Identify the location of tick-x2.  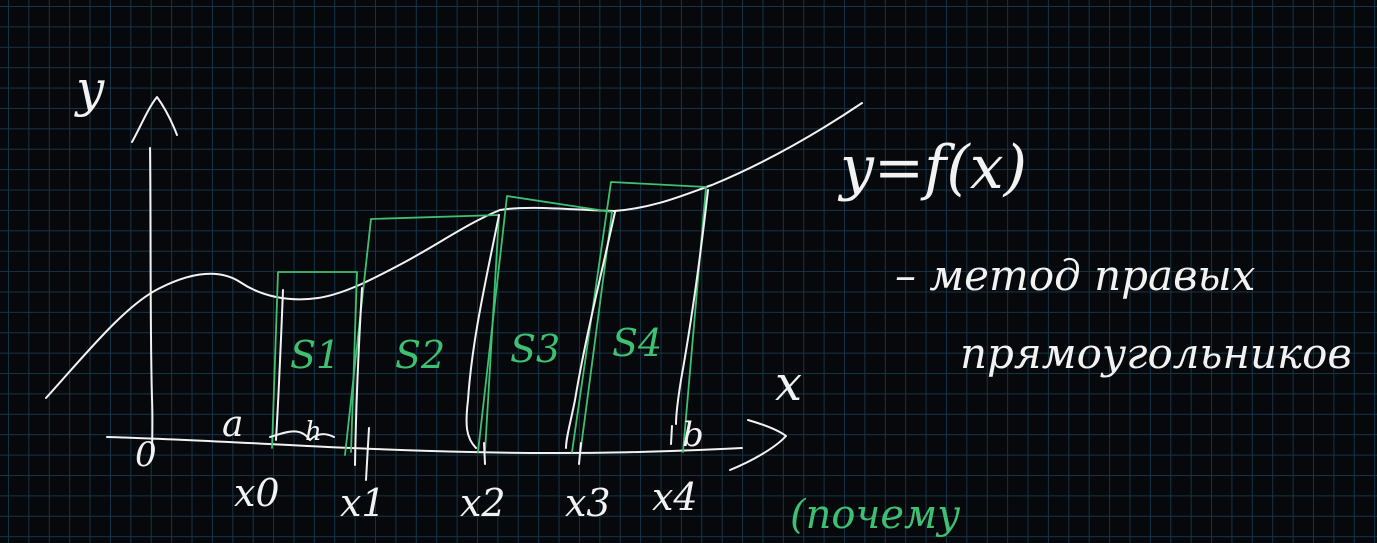
(484, 453).